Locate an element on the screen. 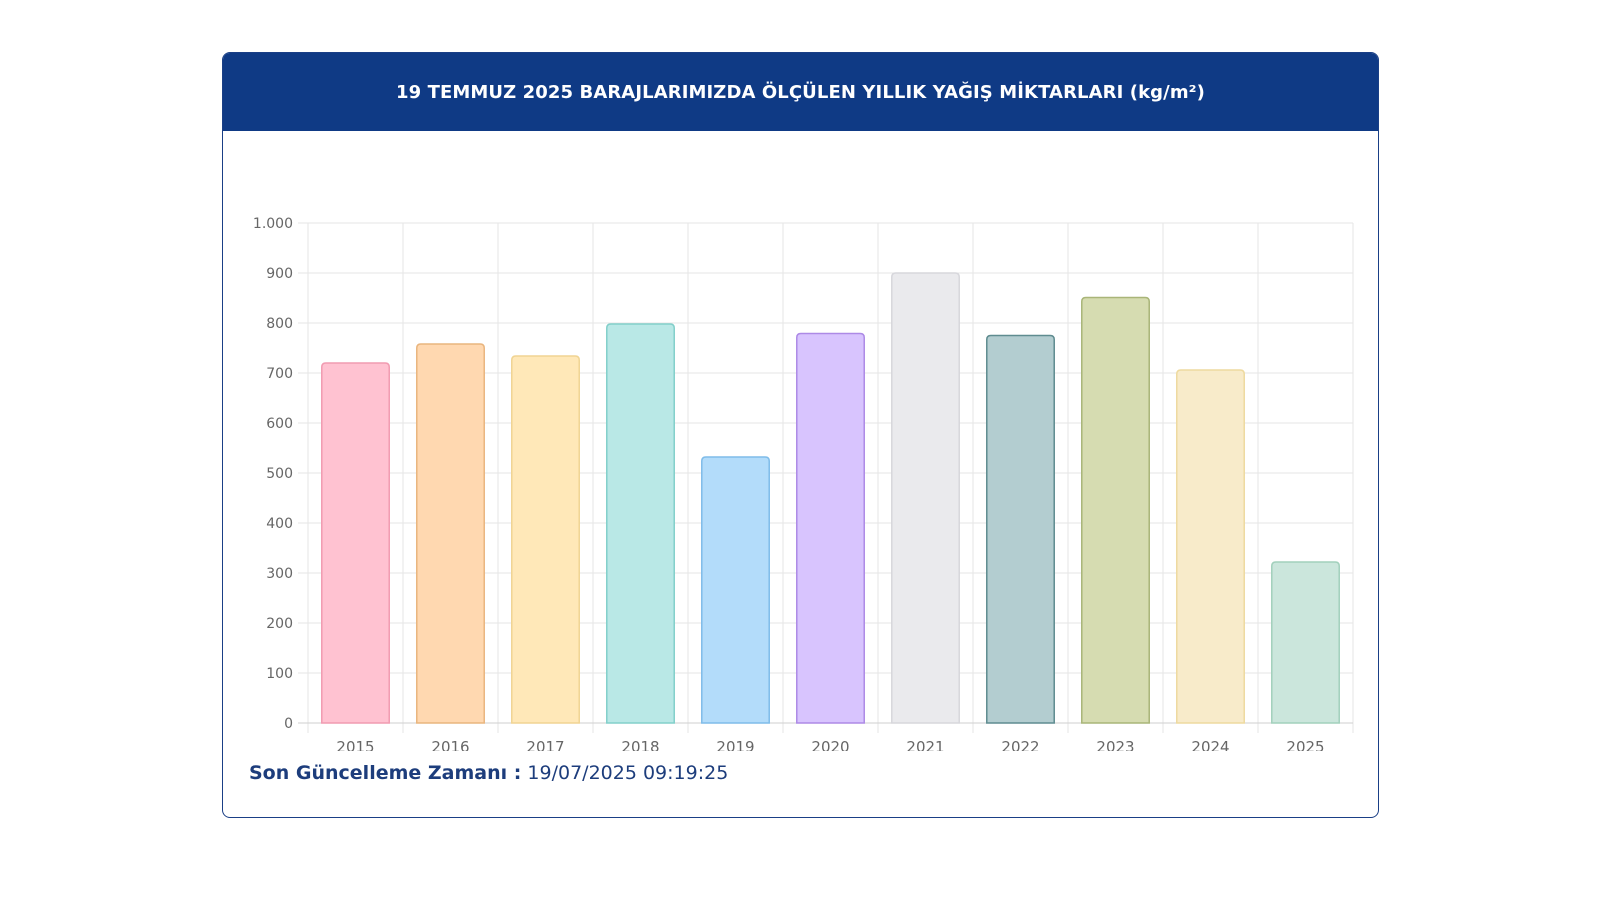 The width and height of the screenshot is (1600, 900). x-tick-label: 2024 is located at coordinates (1210, 744).